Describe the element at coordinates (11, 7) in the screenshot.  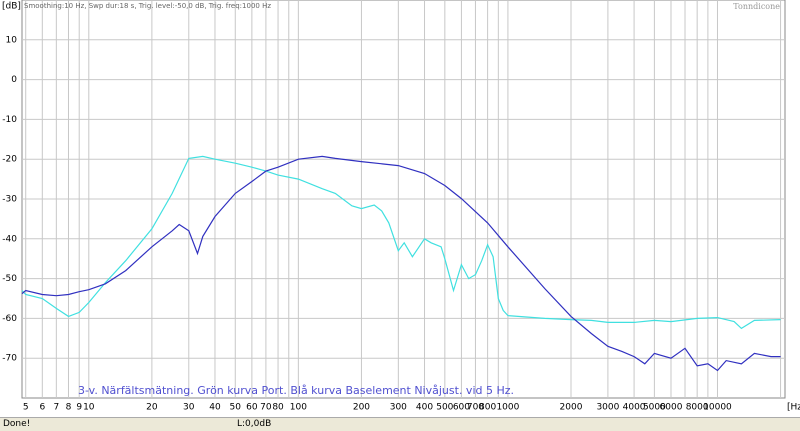
I see `y-unit: [dB]` at that location.